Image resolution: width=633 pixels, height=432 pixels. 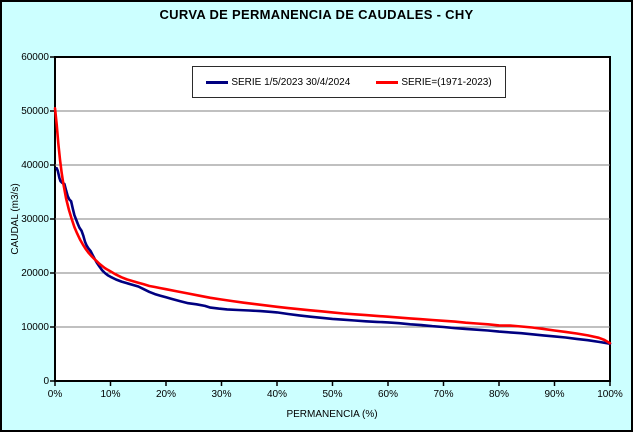 What do you see at coordinates (110, 394) in the screenshot?
I see `x-tick-label: 10%` at bounding box center [110, 394].